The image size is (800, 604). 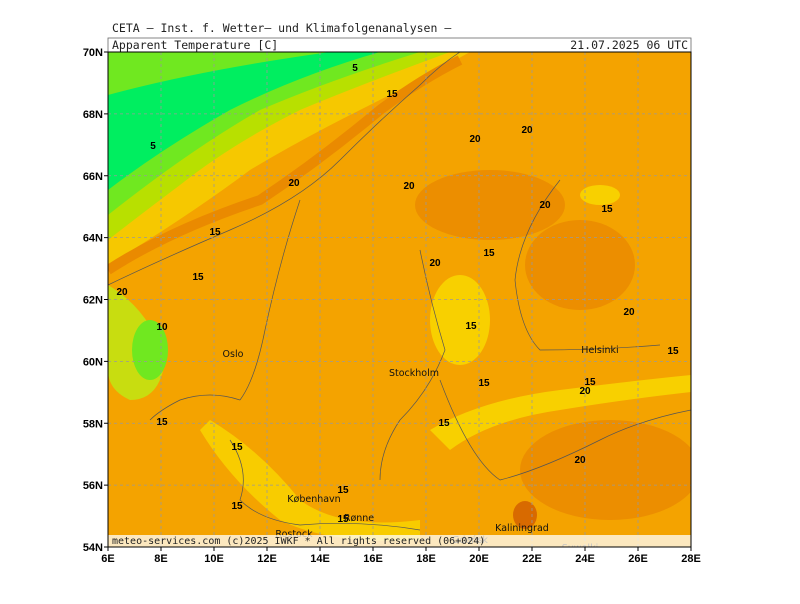 I want to click on lat-label: 58N, so click(x=93, y=424).